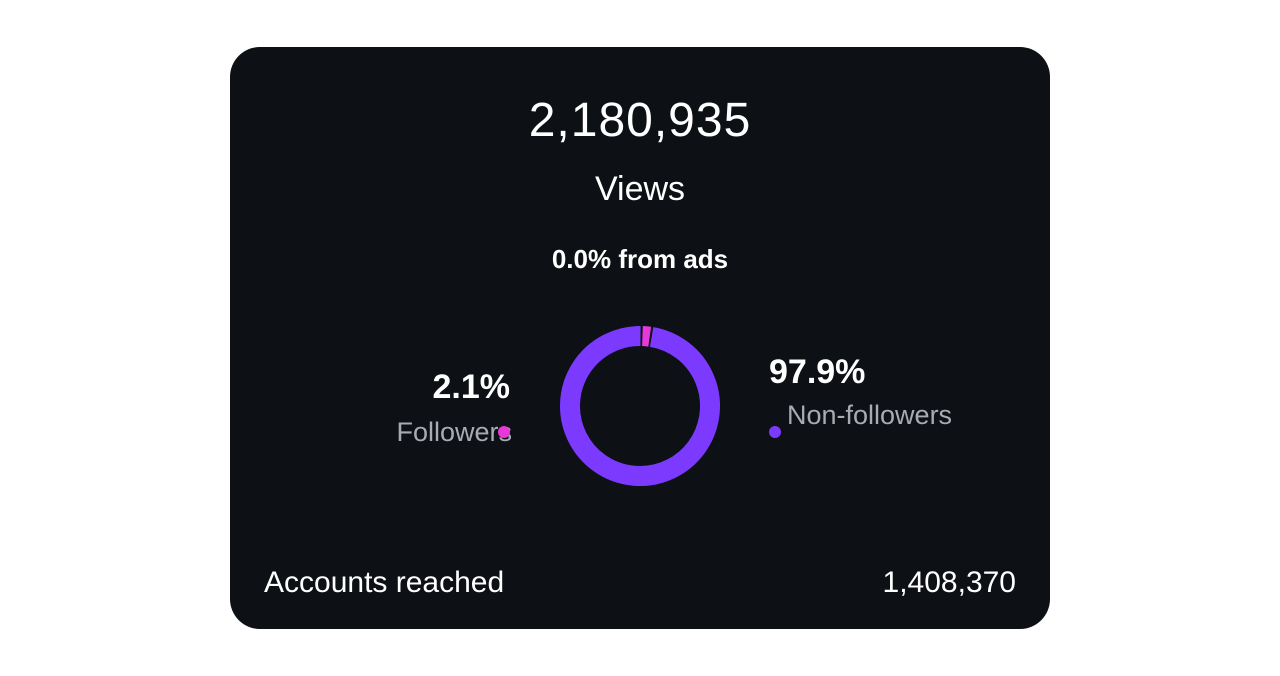 The width and height of the screenshot is (1280, 676). Describe the element at coordinates (454, 432) in the screenshot. I see `followers-legend-label: Followers` at that location.